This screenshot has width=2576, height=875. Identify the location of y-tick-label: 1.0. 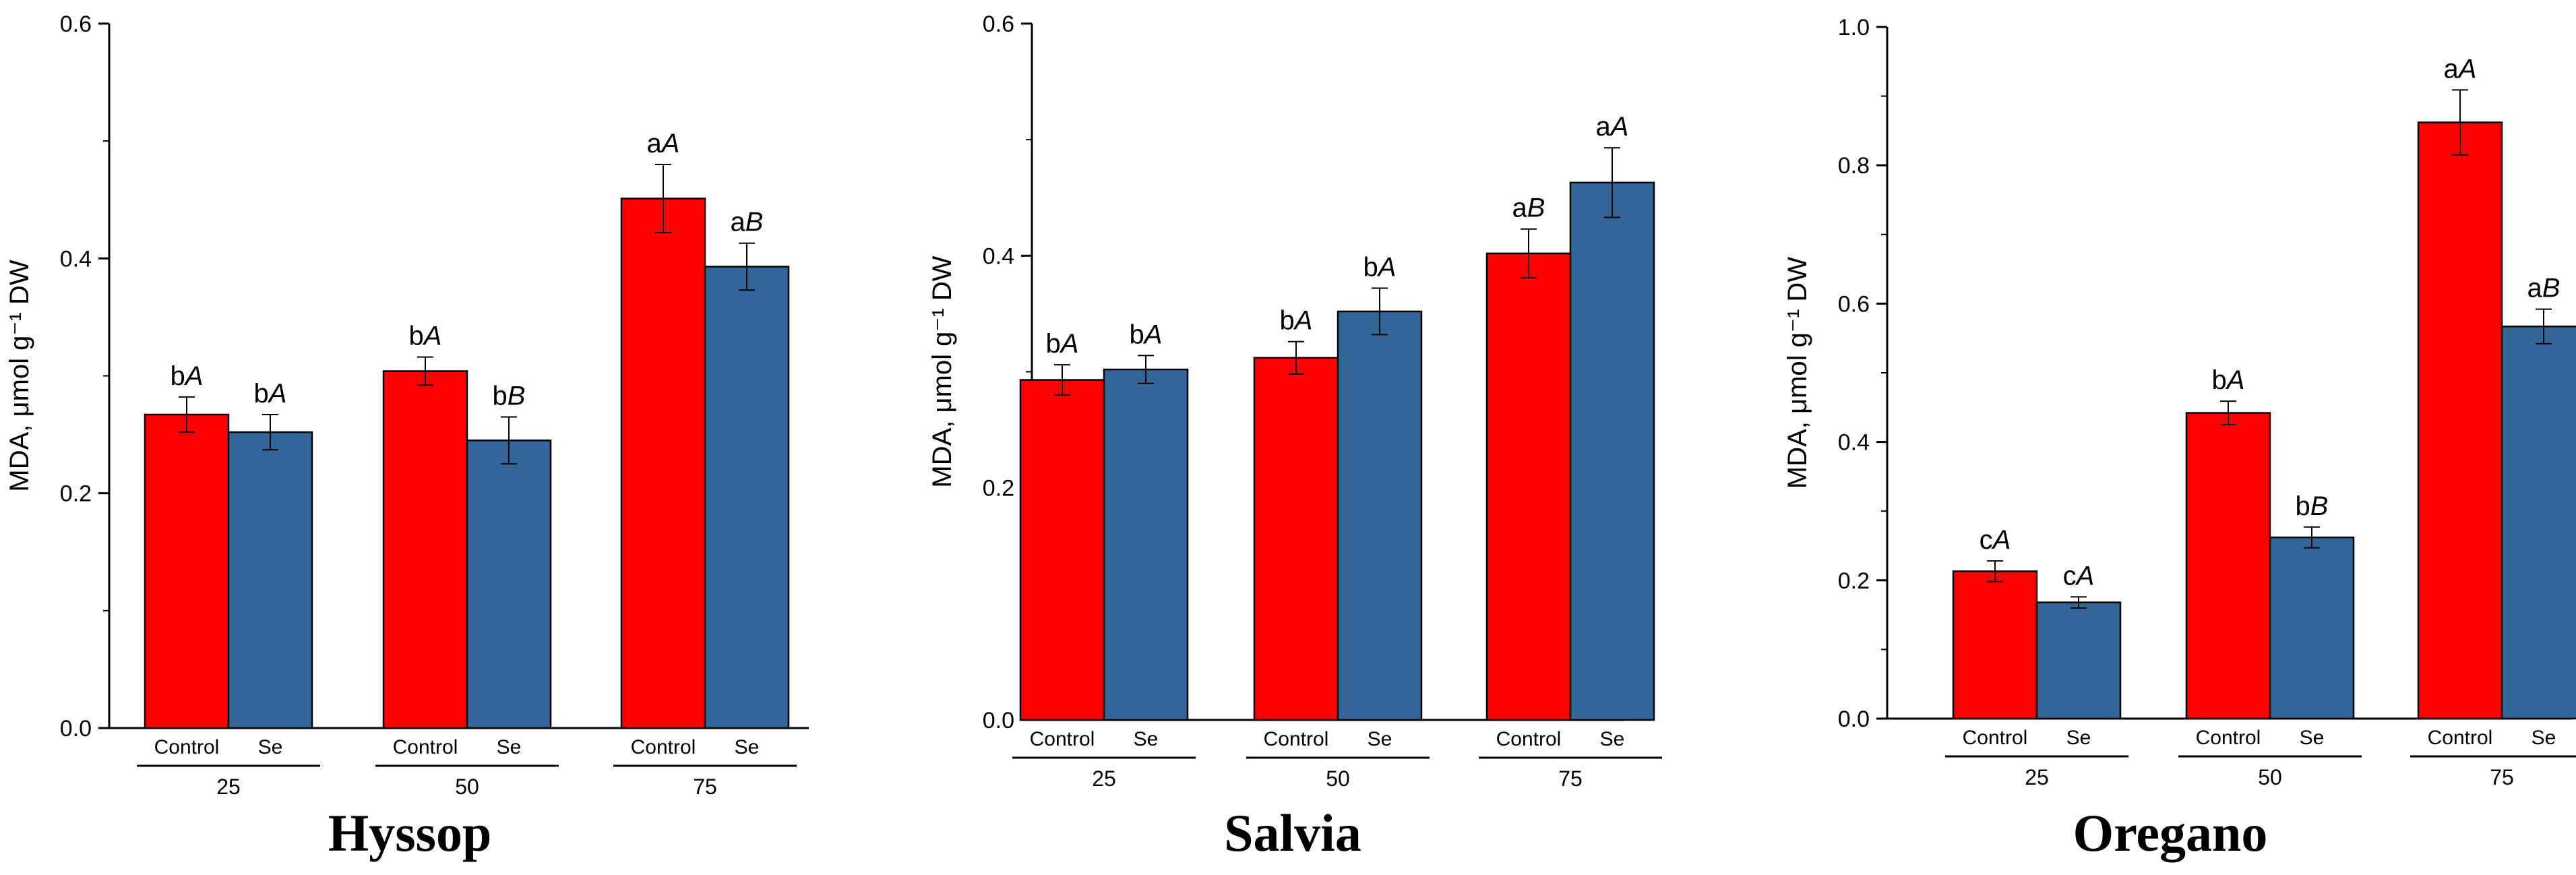
(1854, 27).